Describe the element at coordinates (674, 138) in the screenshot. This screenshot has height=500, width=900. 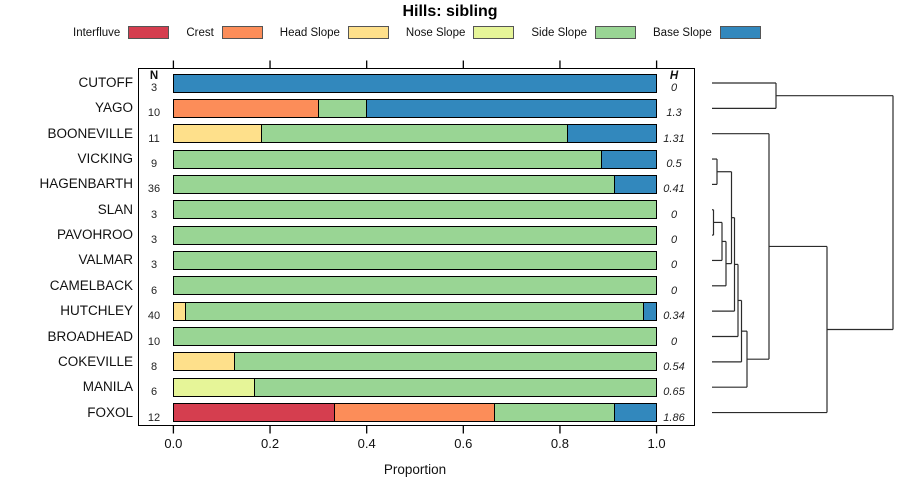
I see `row-h-value: 1.31` at that location.